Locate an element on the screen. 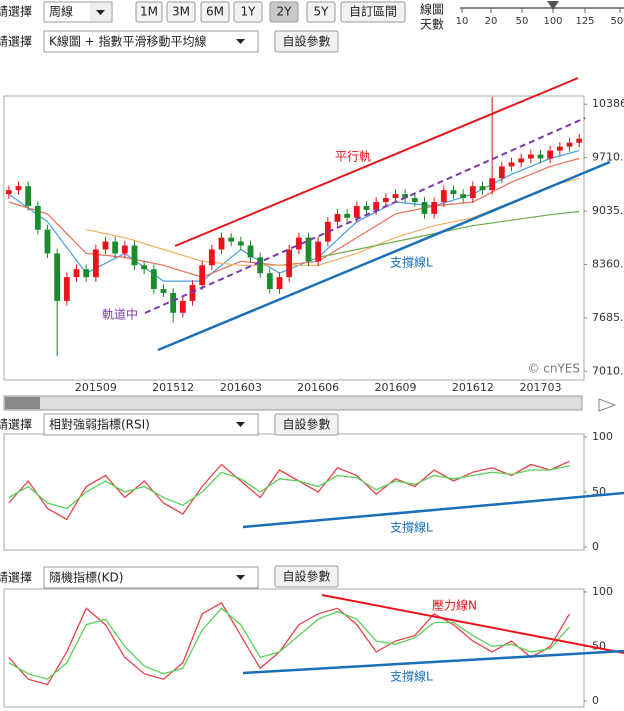  kd-select: 隨機指標(KD) is located at coordinates (151, 577).